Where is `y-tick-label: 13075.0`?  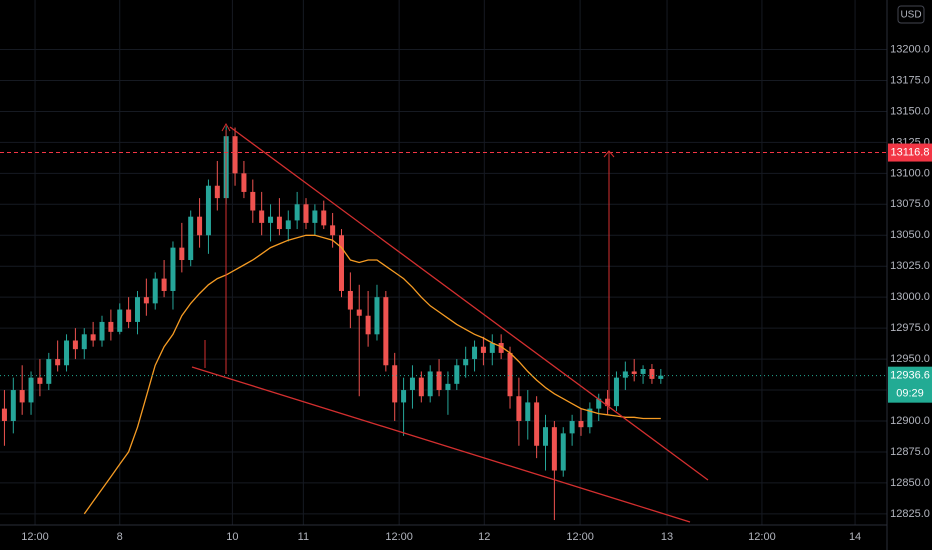
y-tick-label: 13075.0 is located at coordinates (910, 204).